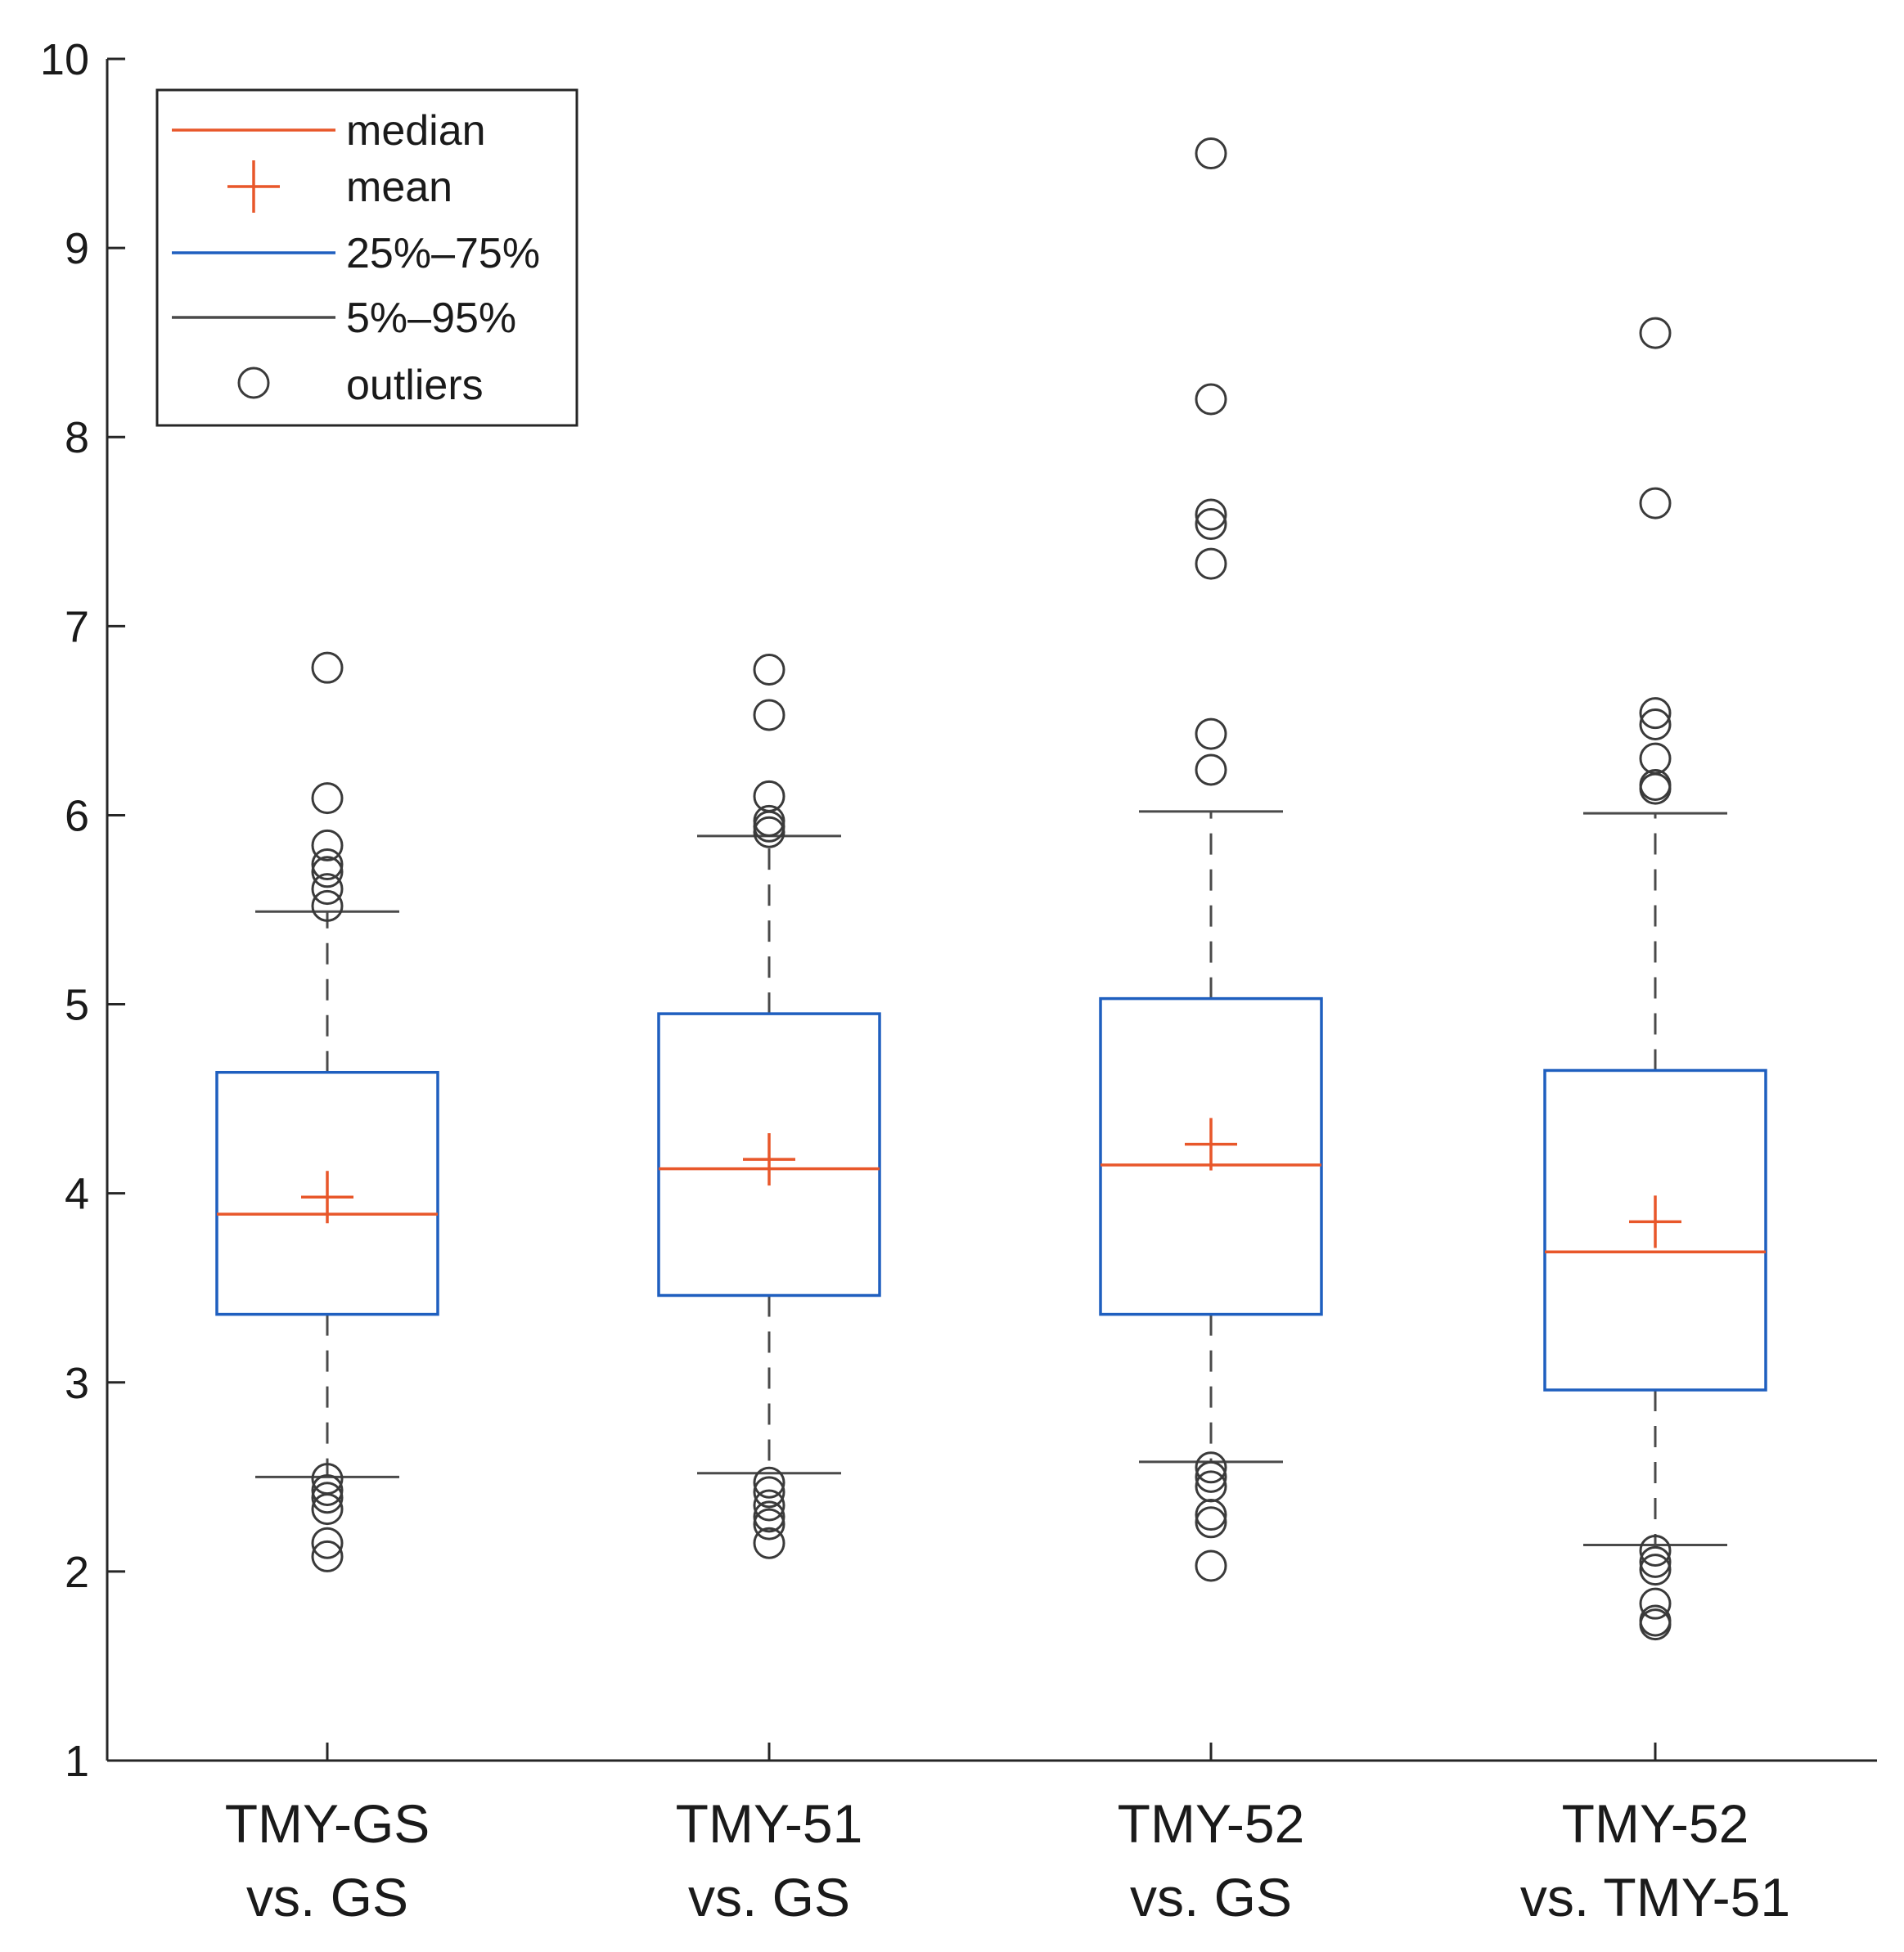 This screenshot has width=1904, height=1952. Describe the element at coordinates (77, 815) in the screenshot. I see `y-tick-label: 6` at that location.